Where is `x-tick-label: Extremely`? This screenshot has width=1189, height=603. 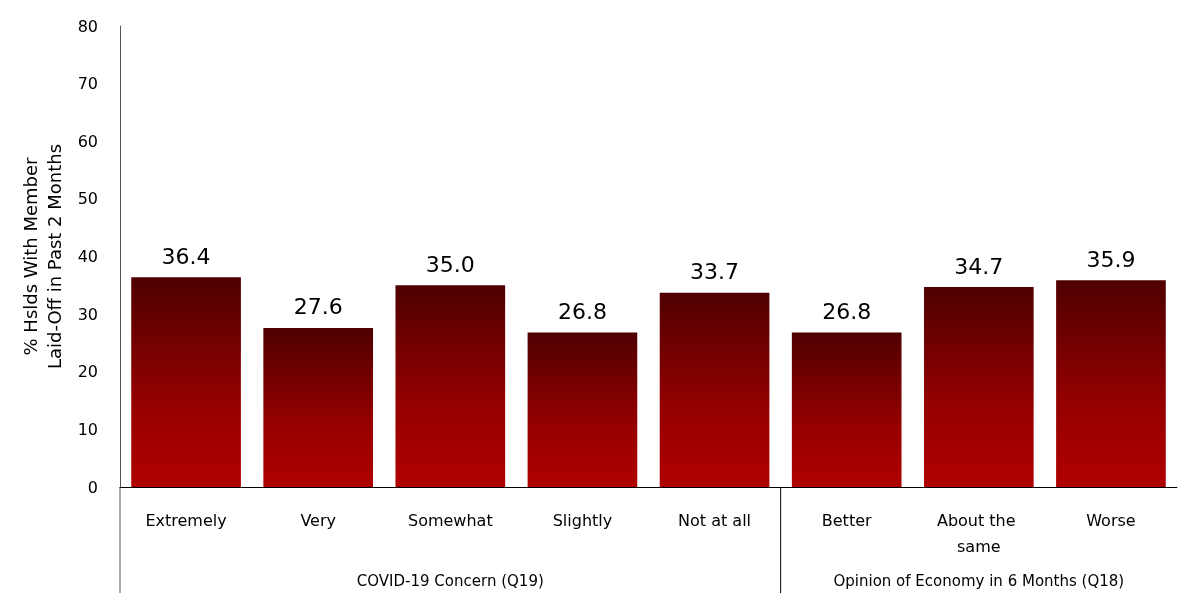
x-tick-label: Extremely is located at coordinates (186, 520).